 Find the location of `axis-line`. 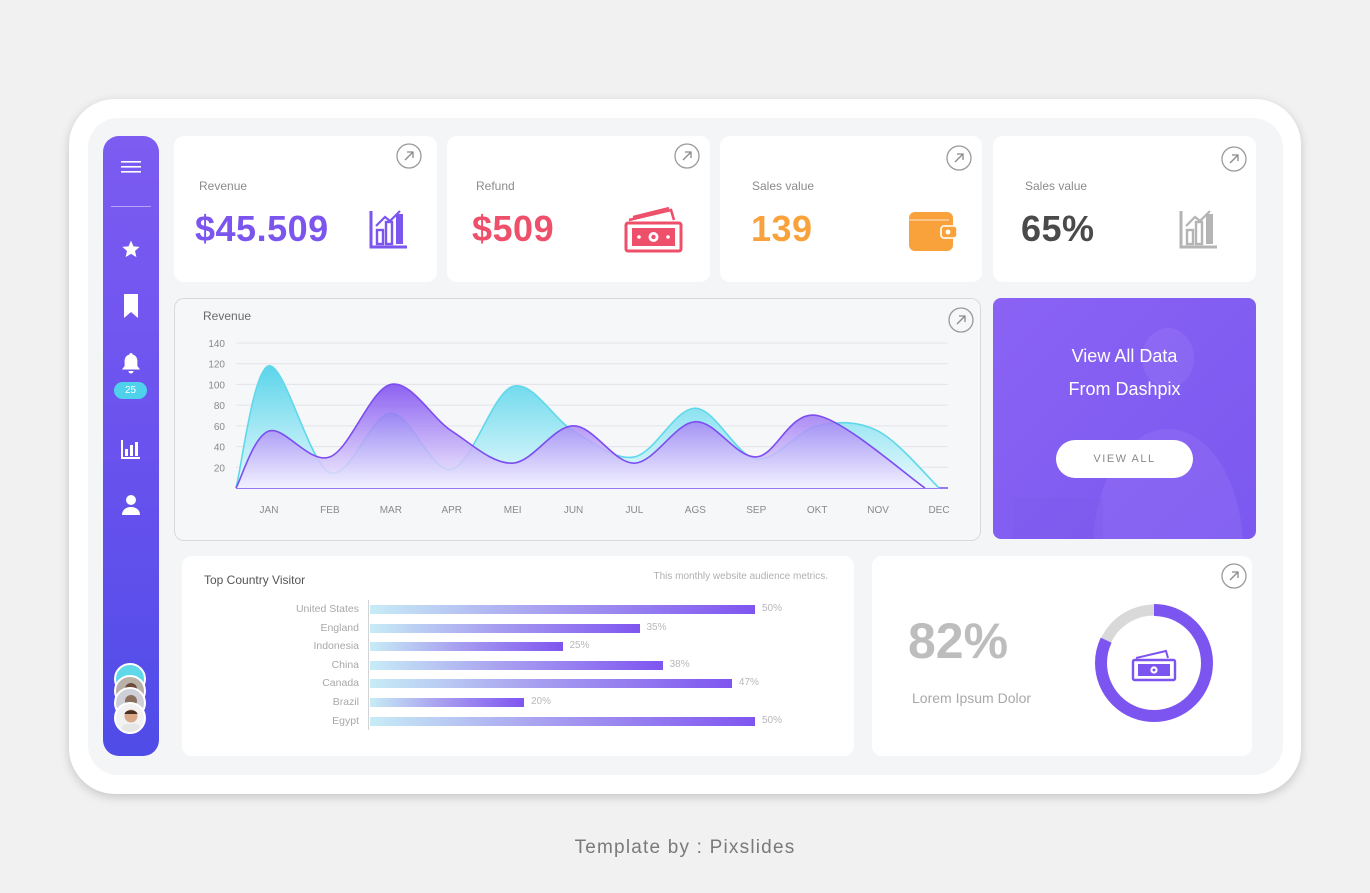

axis-line is located at coordinates (368, 665).